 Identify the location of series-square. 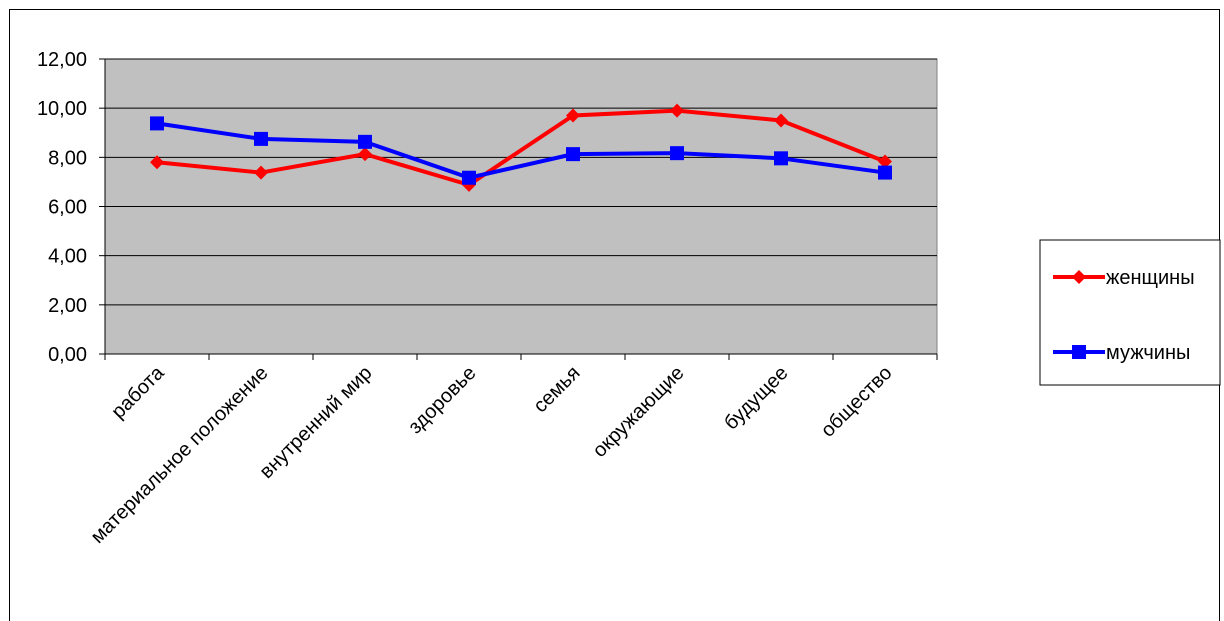
(521, 150).